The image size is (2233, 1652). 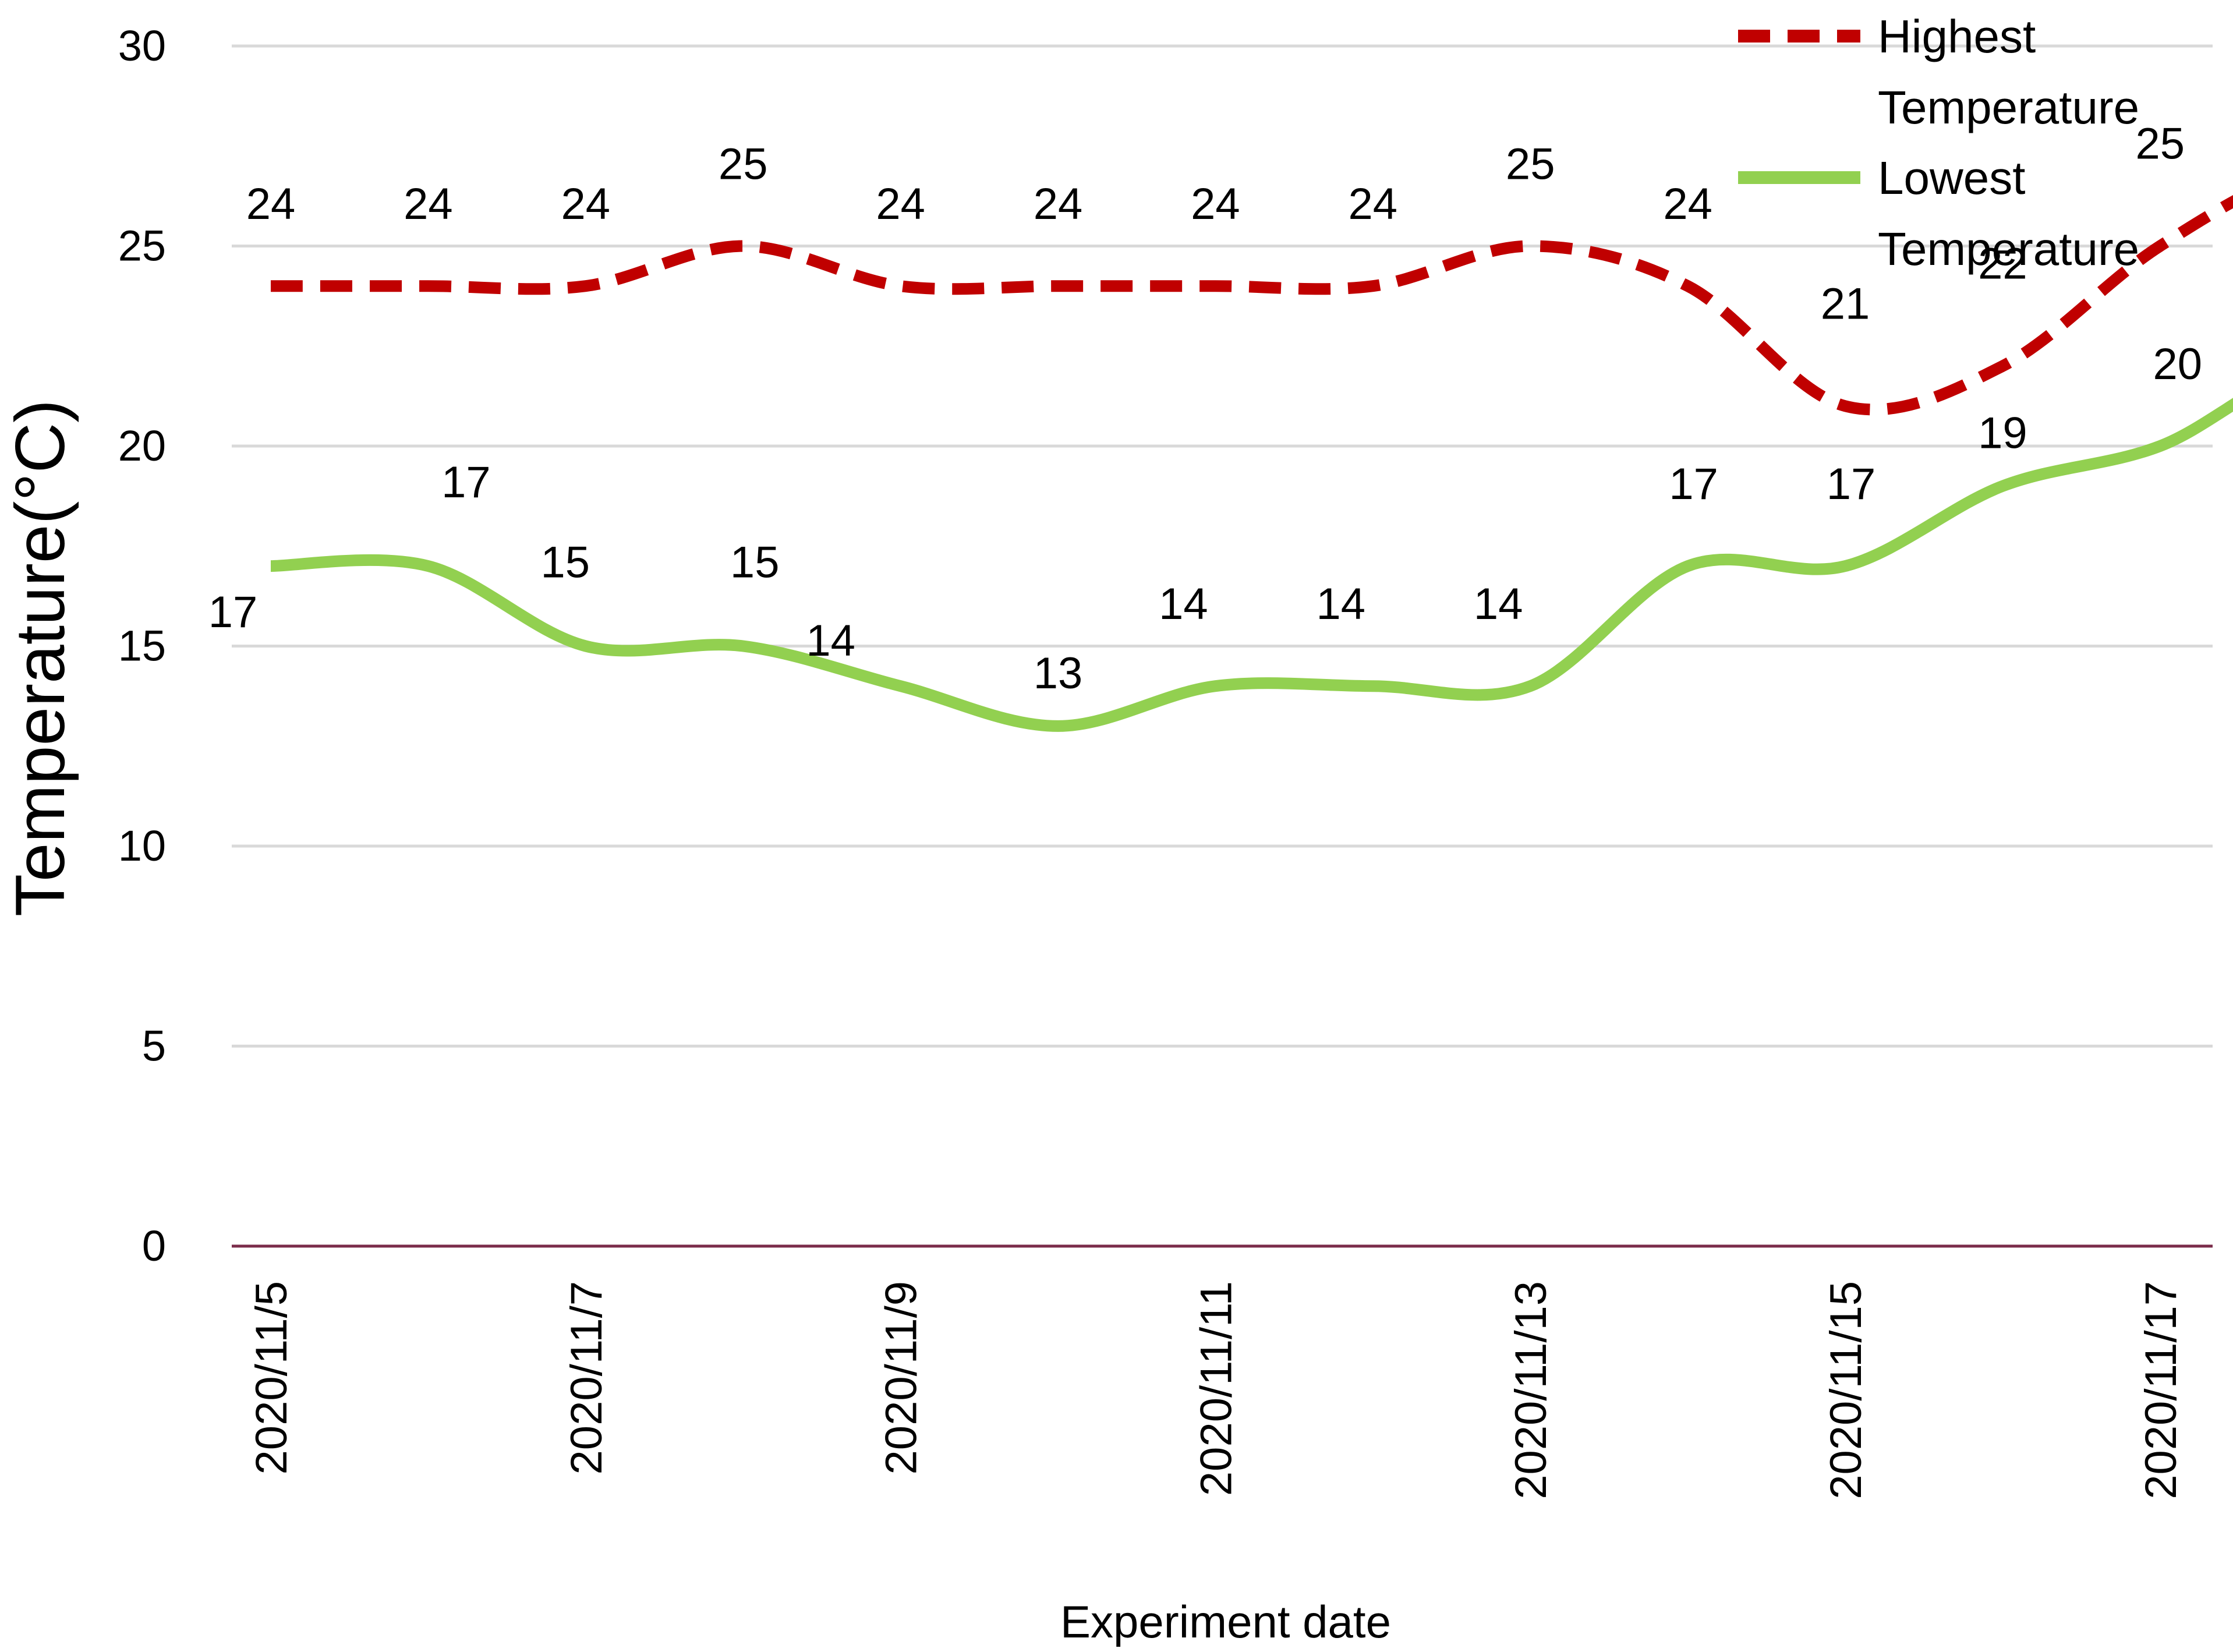 What do you see at coordinates (142, 246) in the screenshot?
I see `y-tick-label: 25` at bounding box center [142, 246].